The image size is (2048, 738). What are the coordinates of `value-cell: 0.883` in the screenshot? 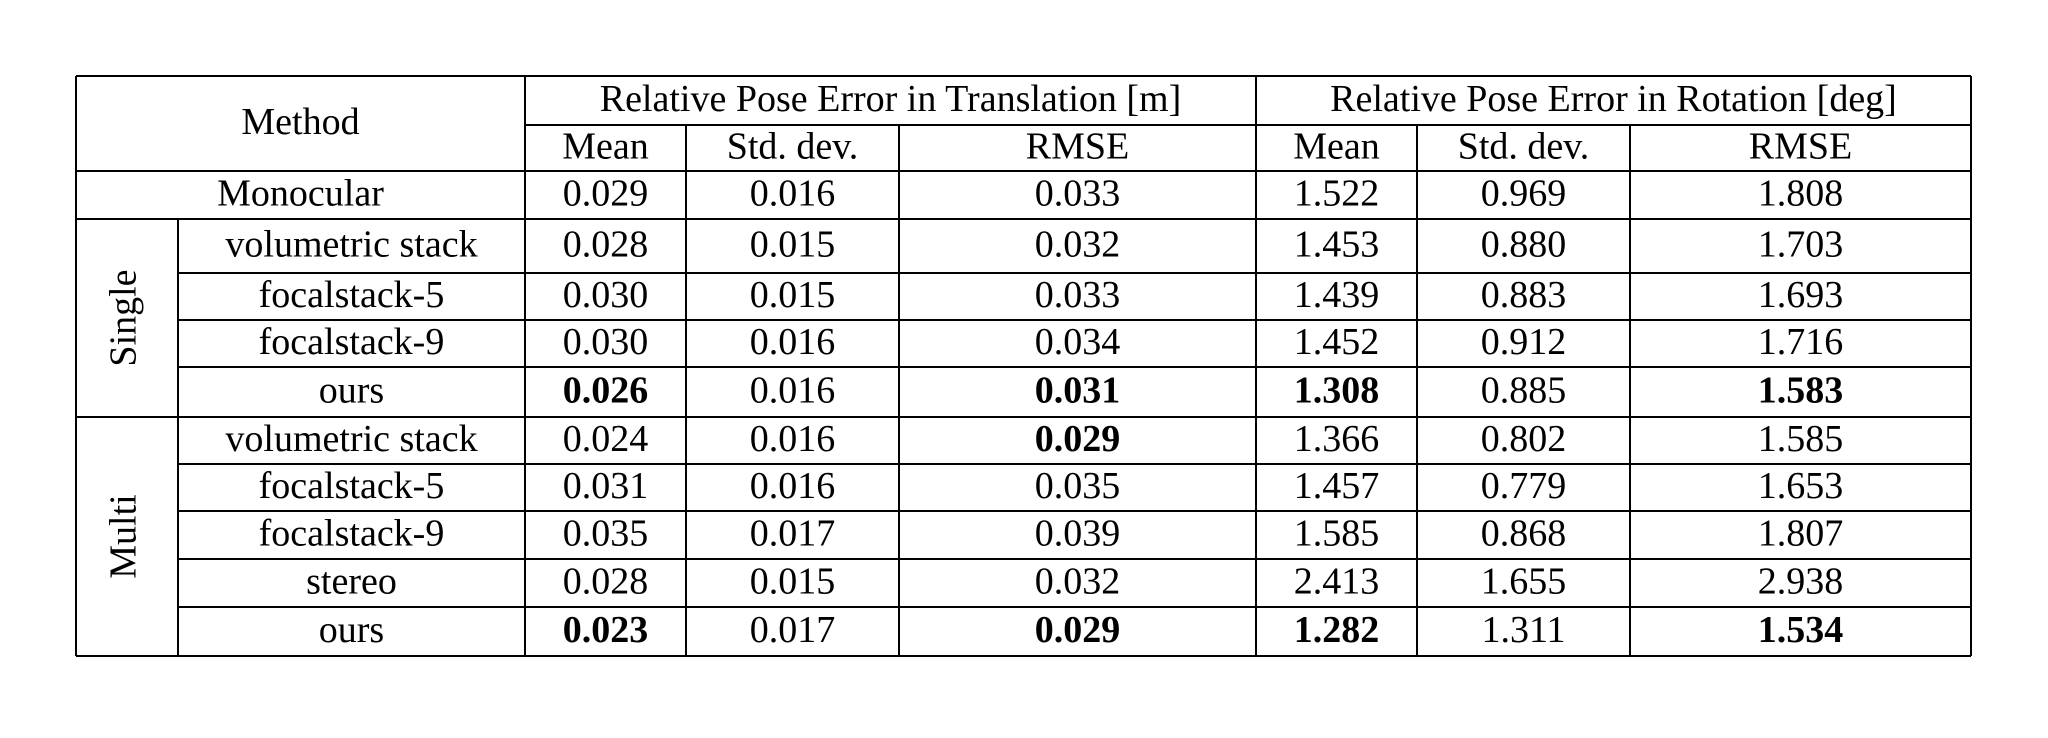 It's located at (1524, 295).